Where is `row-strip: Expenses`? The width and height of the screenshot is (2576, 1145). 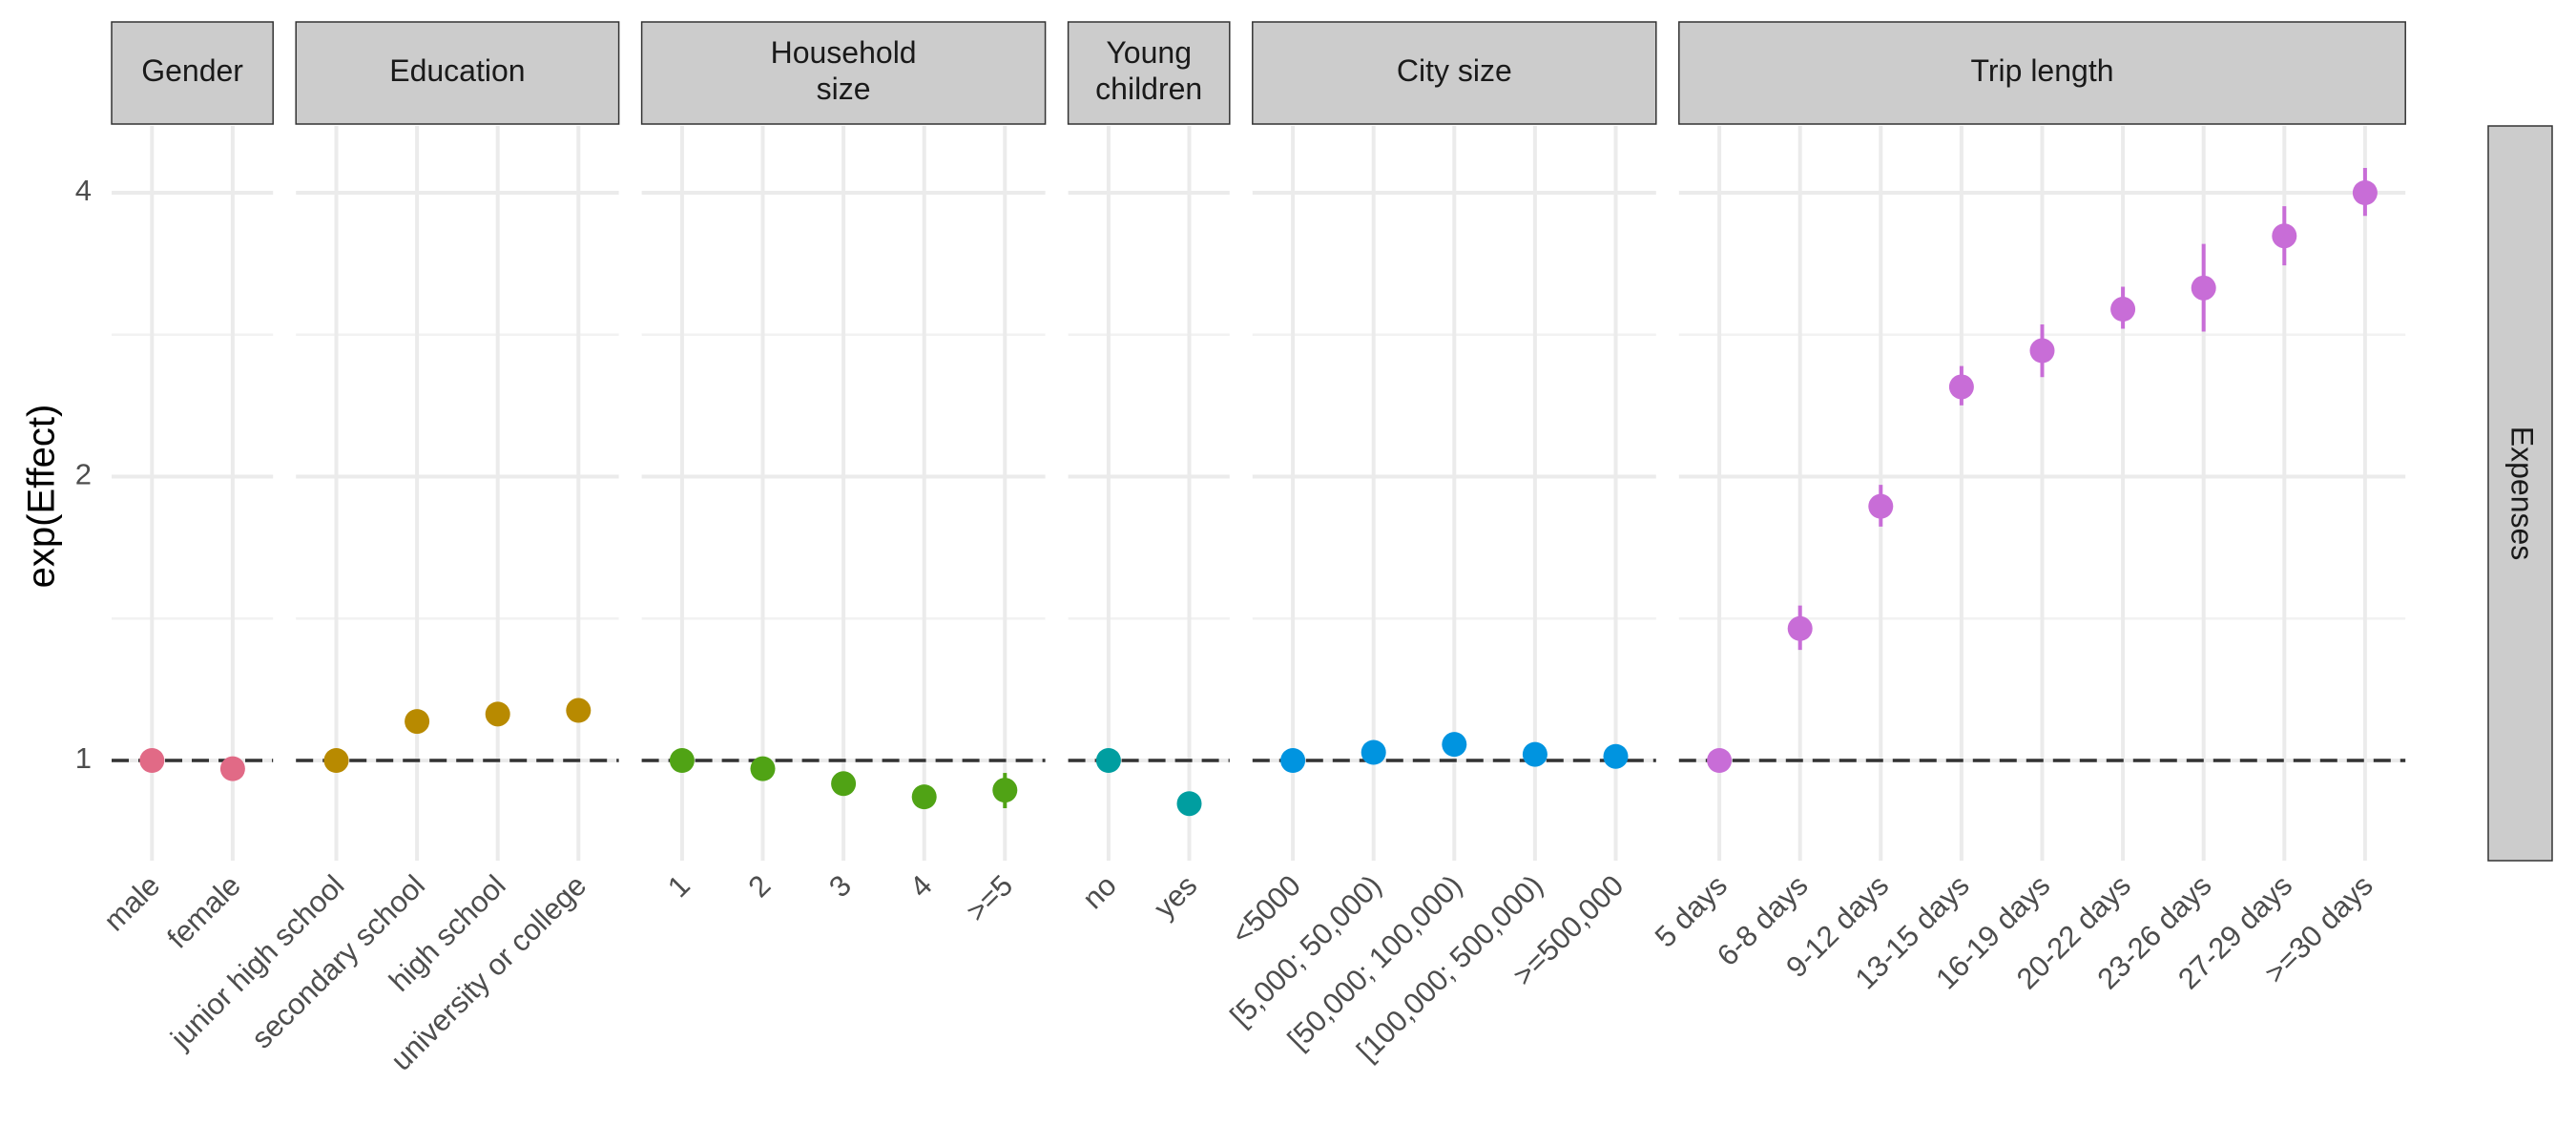 row-strip: Expenses is located at coordinates (2520, 493).